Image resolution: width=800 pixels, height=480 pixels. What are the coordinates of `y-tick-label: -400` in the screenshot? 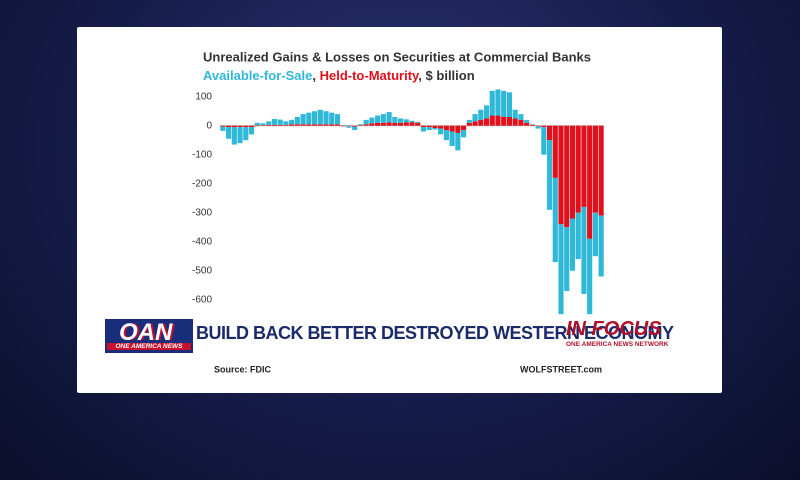 It's located at (202, 241).